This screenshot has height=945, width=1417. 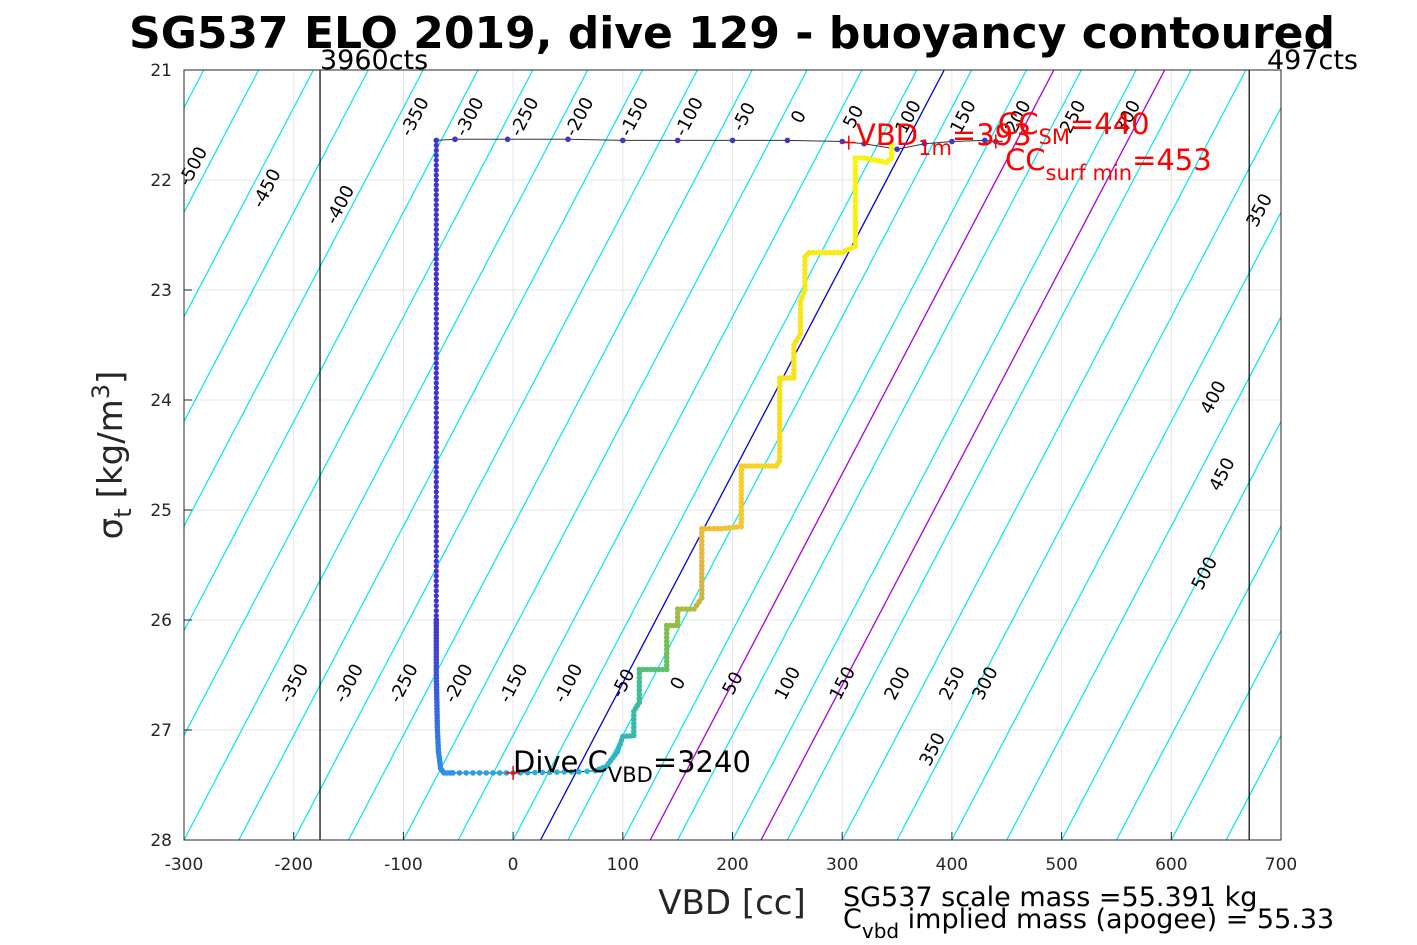 I want to click on annotation-dive-cvbd-value: =3240, so click(x=702, y=762).